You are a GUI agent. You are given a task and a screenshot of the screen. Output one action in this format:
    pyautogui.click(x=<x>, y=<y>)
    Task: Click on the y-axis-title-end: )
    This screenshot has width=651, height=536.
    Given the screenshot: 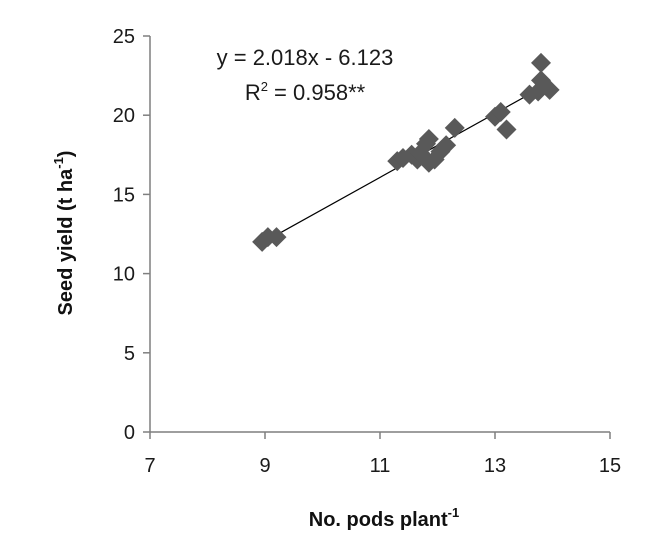 What is the action you would take?
    pyautogui.click(x=66, y=154)
    